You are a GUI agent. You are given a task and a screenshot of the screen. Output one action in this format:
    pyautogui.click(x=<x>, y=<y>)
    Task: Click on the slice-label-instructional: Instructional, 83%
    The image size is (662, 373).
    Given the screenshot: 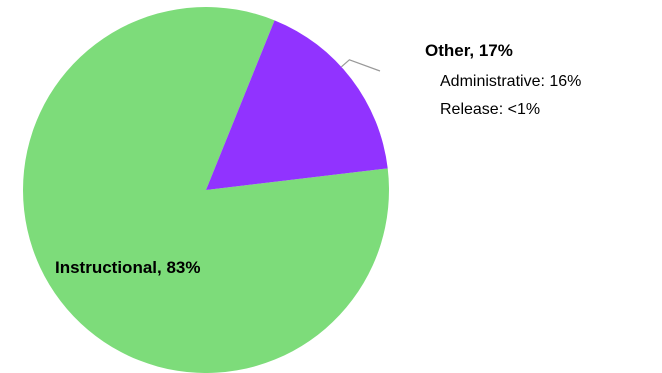 What is the action you would take?
    pyautogui.click(x=127, y=267)
    